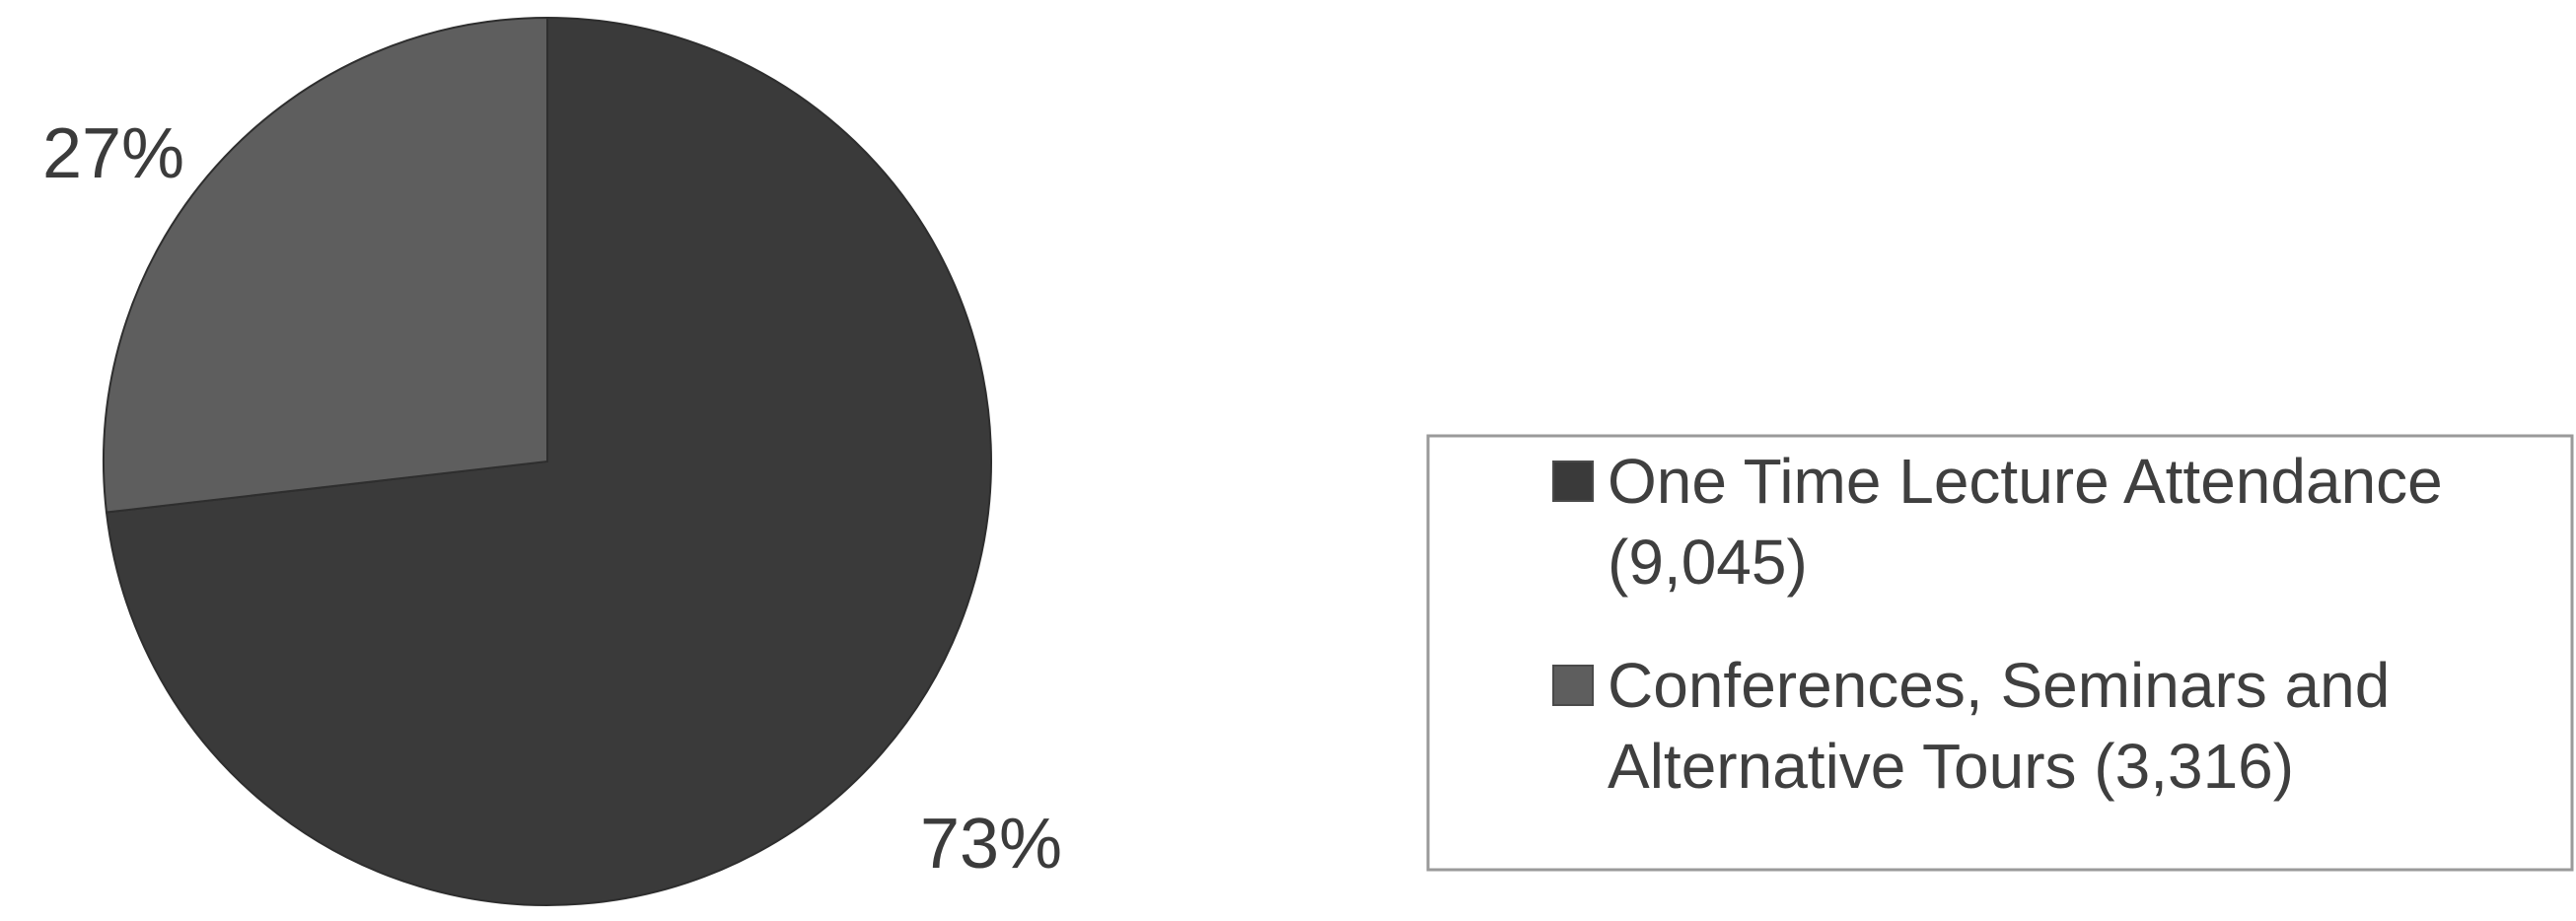 The height and width of the screenshot is (921, 2576). Describe the element at coordinates (991, 845) in the screenshot. I see `percent-label-1: 73%` at that location.